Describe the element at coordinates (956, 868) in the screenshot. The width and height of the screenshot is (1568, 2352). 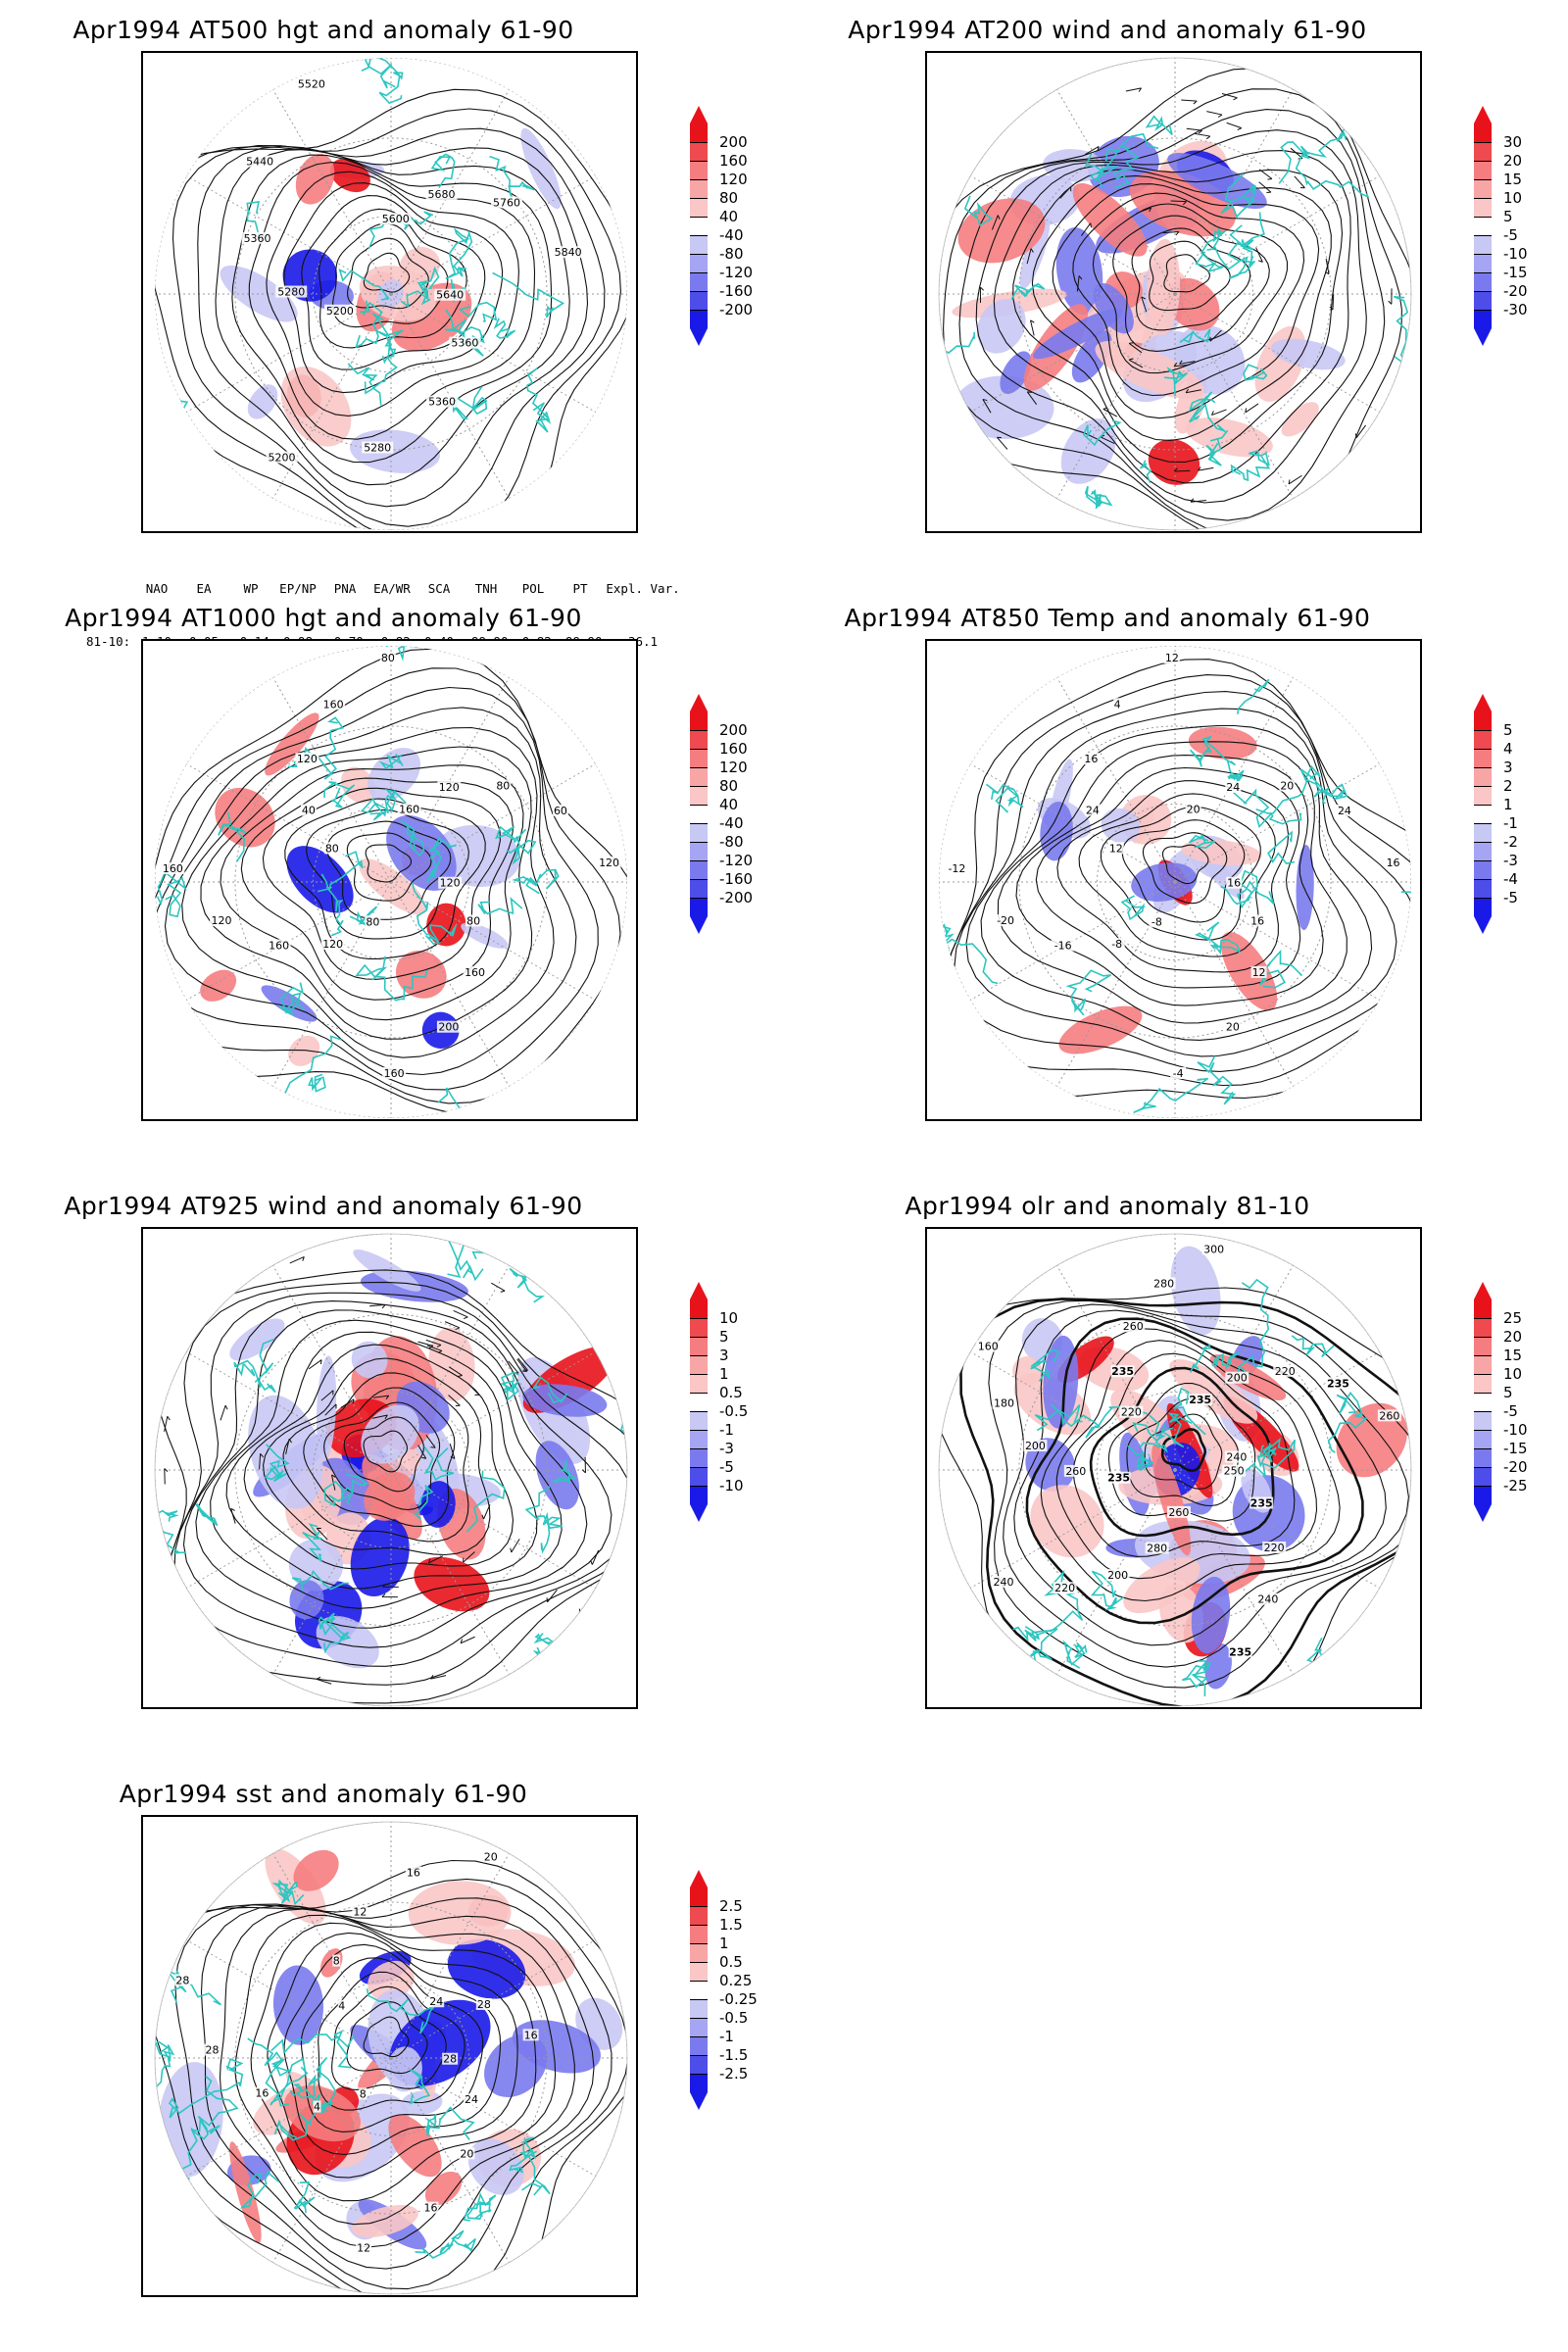
I see `contour-label: -12` at that location.